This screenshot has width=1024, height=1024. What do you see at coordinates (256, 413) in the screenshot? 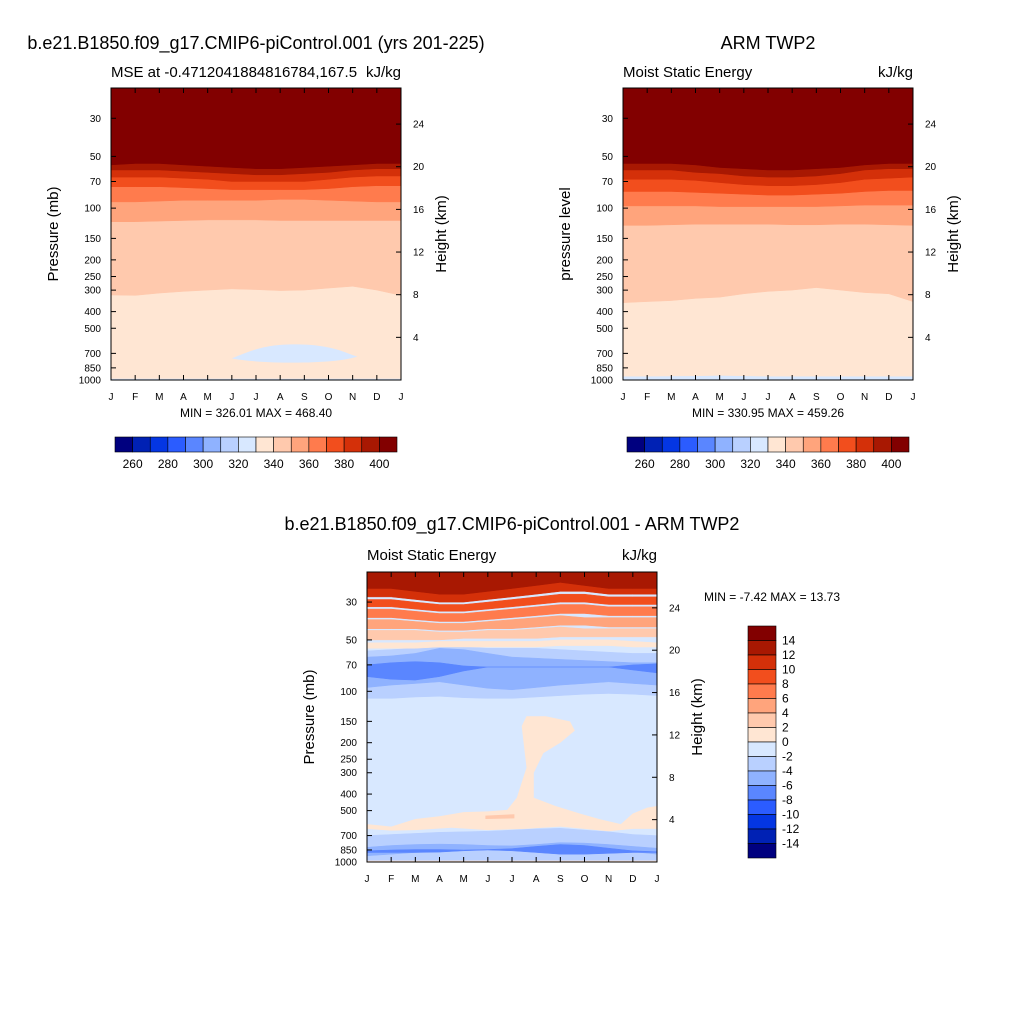
I see `stats-label: MIN = 326.01 MAX = 468.40` at bounding box center [256, 413].